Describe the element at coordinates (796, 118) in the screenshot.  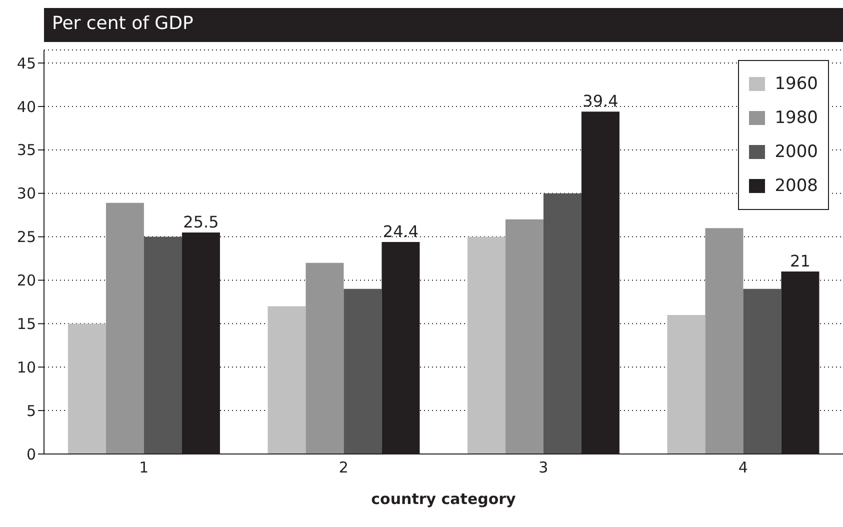
I see `legend-label: 1980` at that location.